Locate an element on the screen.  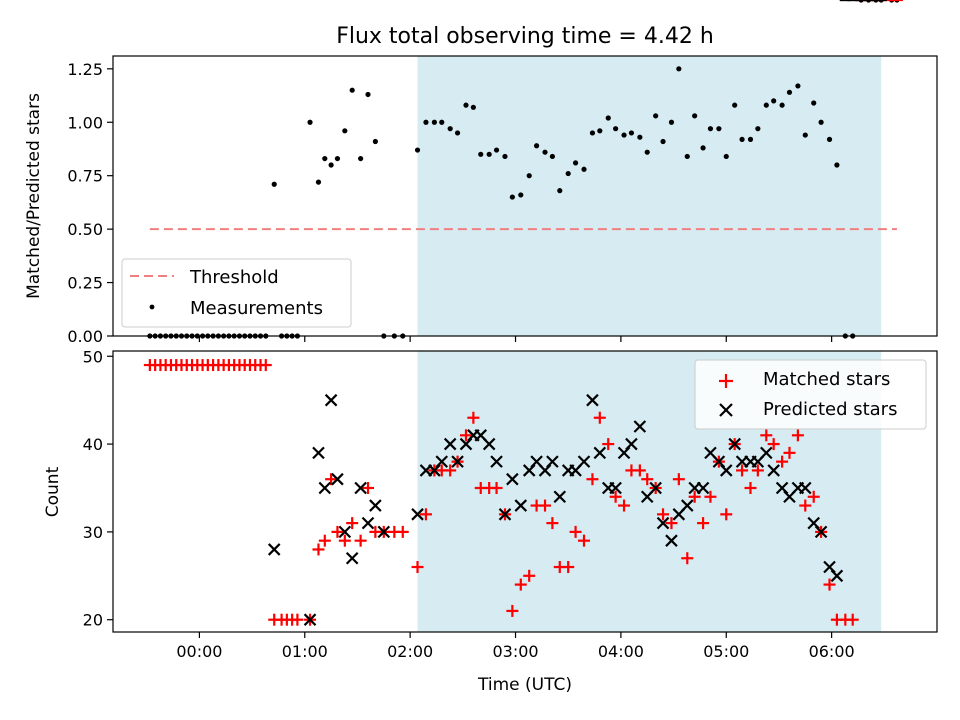
count-ytick-label: 40 is located at coordinates (93, 444).